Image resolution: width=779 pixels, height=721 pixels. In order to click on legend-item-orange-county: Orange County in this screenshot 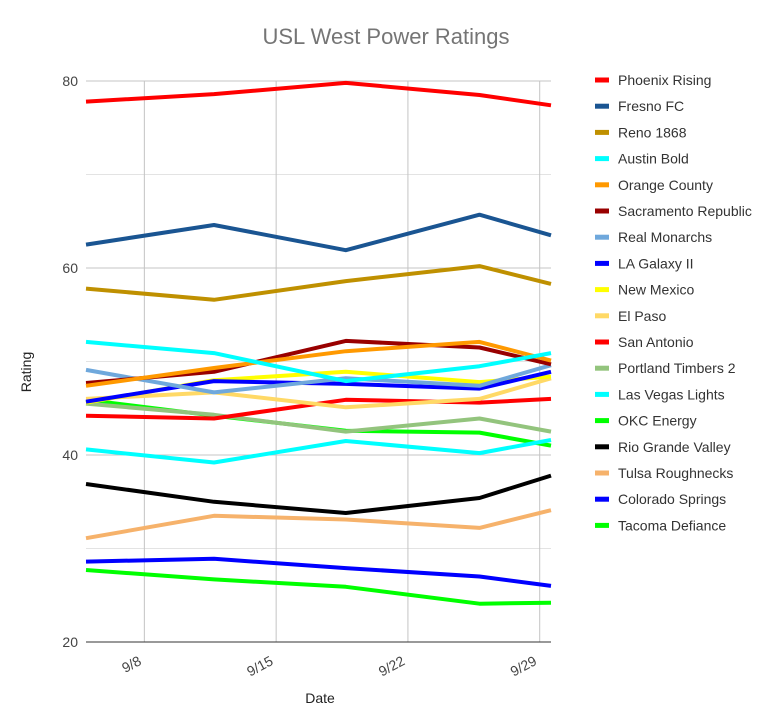, I will do `click(654, 185)`.